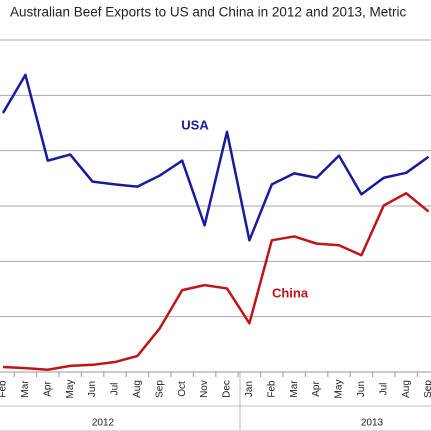 This screenshot has width=431, height=431. I want to click on x-tick-label: Nov, so click(204, 389).